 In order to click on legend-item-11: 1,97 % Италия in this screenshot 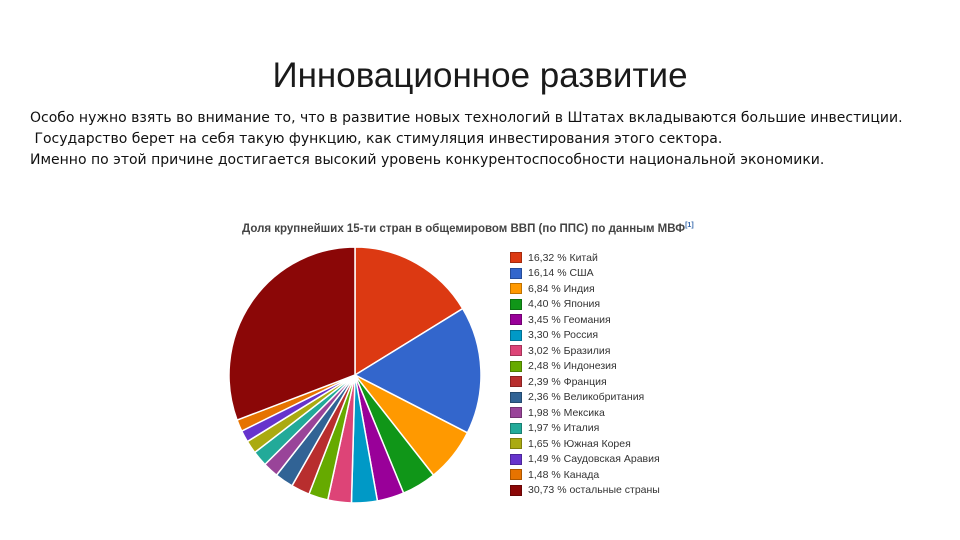, I will do `click(585, 429)`.